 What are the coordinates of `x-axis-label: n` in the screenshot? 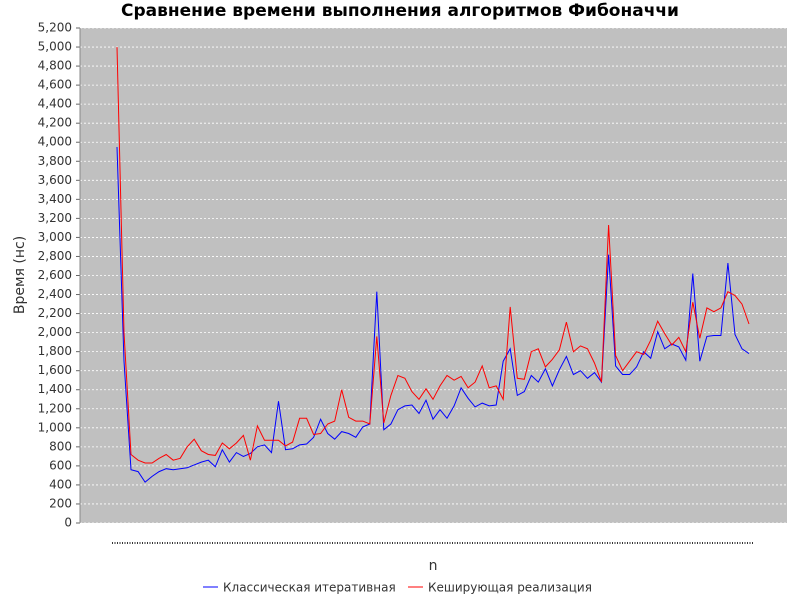 It's located at (433, 566).